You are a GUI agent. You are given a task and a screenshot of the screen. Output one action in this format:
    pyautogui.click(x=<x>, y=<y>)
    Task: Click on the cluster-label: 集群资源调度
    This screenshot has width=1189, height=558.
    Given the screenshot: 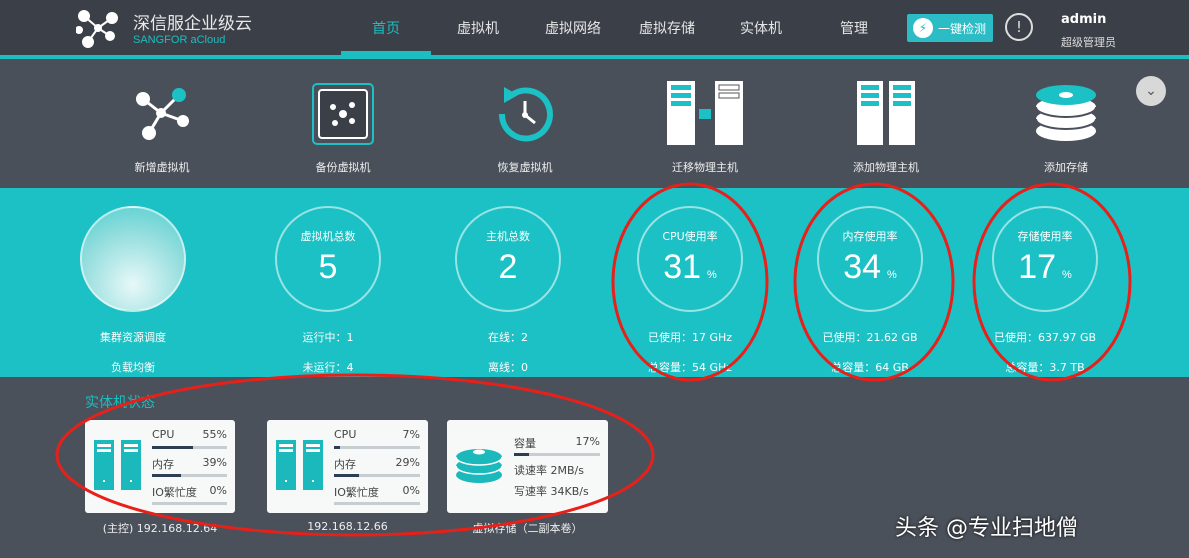 What is the action you would take?
    pyautogui.click(x=133, y=337)
    